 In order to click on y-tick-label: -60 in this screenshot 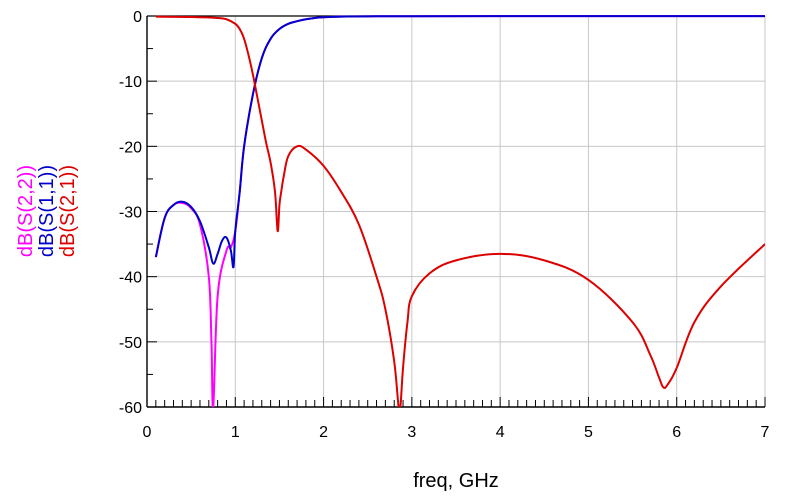, I will do `click(130, 408)`.